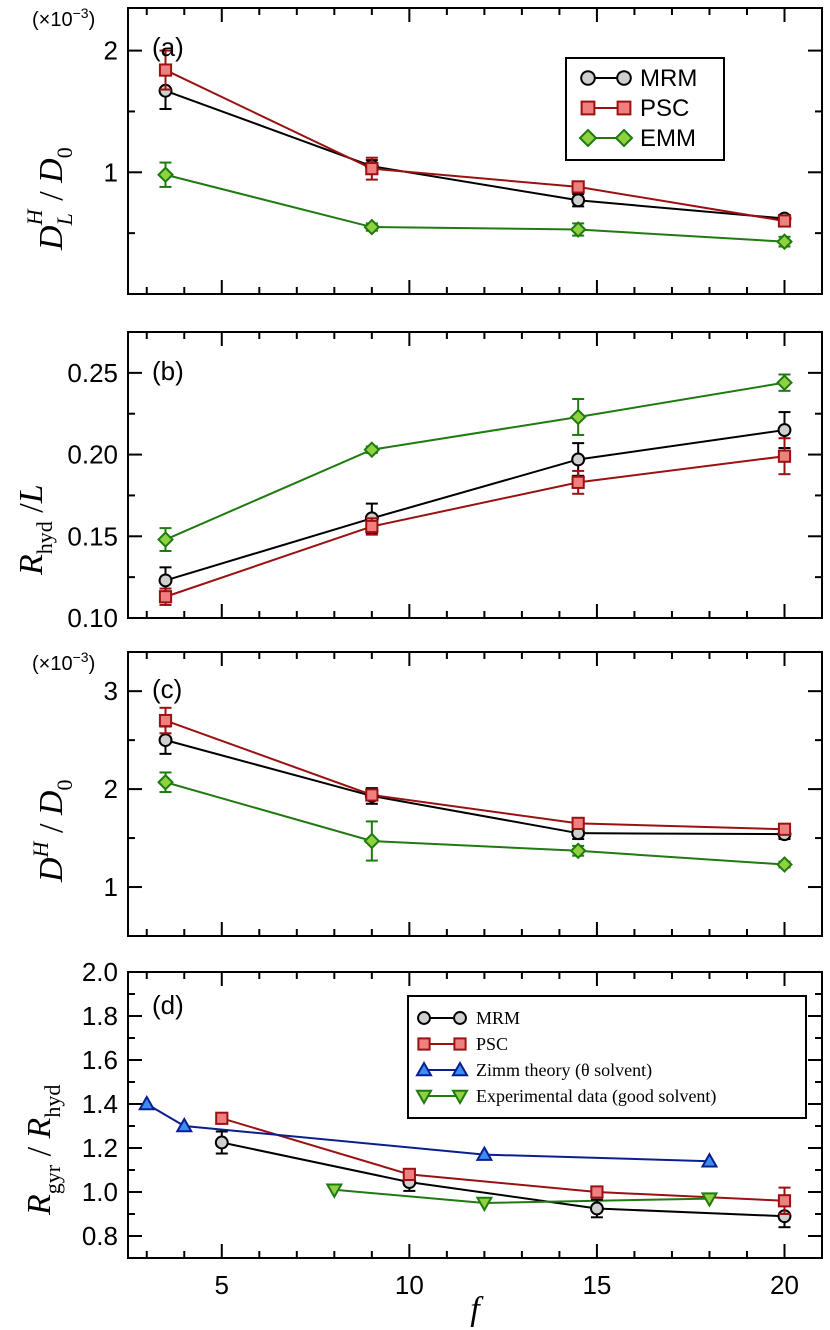 The image size is (830, 1330). I want to click on panel-c-series, so click(475, 789).